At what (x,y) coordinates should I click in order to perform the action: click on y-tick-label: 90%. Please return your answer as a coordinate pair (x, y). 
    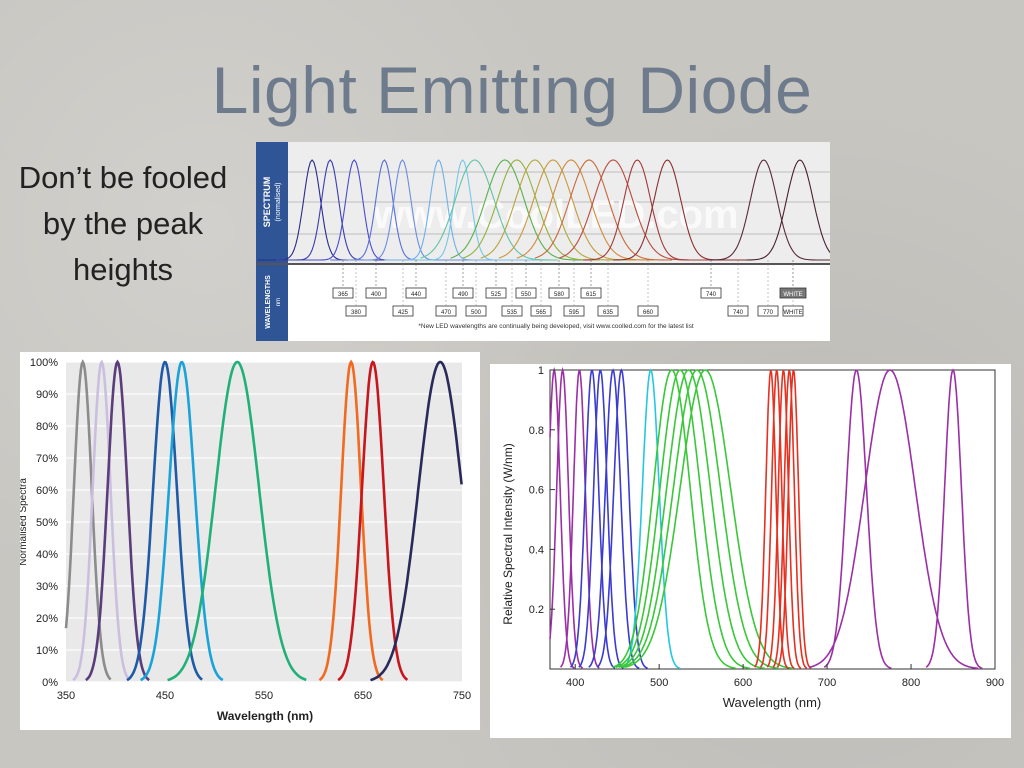
    Looking at the image, I should click on (47, 395).